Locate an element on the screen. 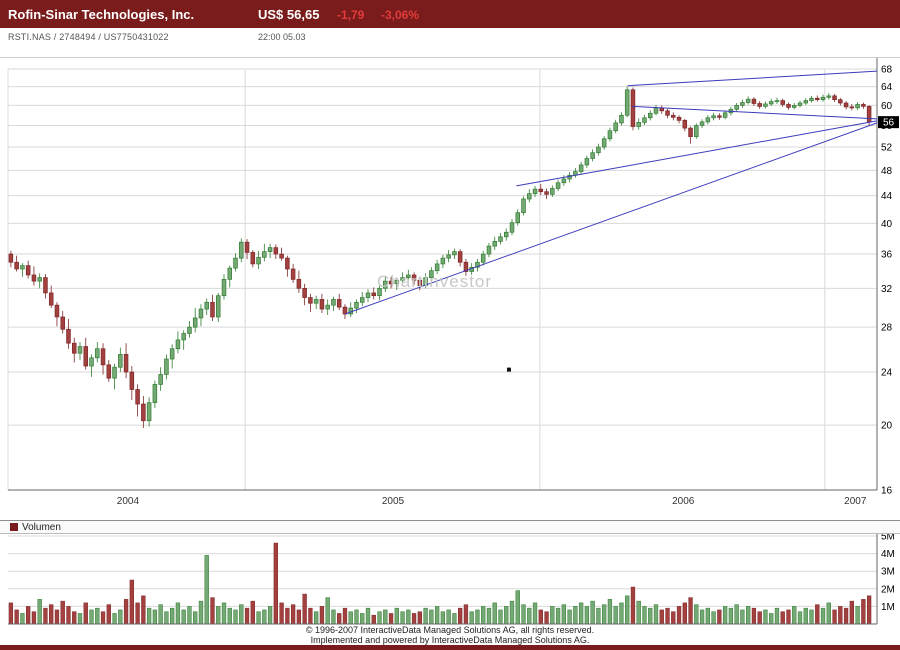 This screenshot has width=900, height=650. volume-tick-label: 4M is located at coordinates (888, 554).